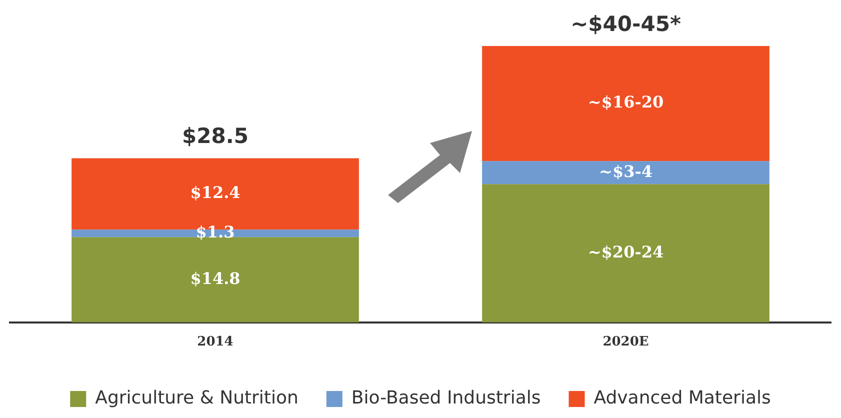 The width and height of the screenshot is (841, 418). Describe the element at coordinates (215, 192) in the screenshot. I see `data-label: $12.4` at that location.